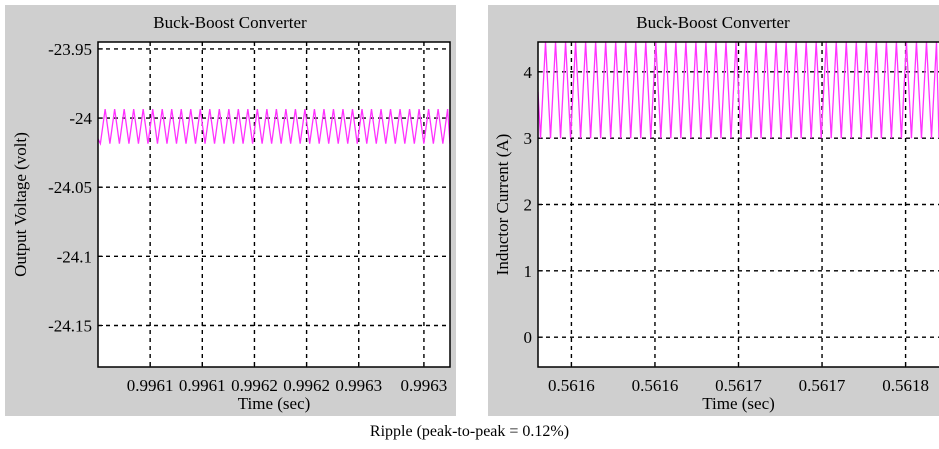  Describe the element at coordinates (528, 337) in the screenshot. I see `y-tick-label: 0` at that location.